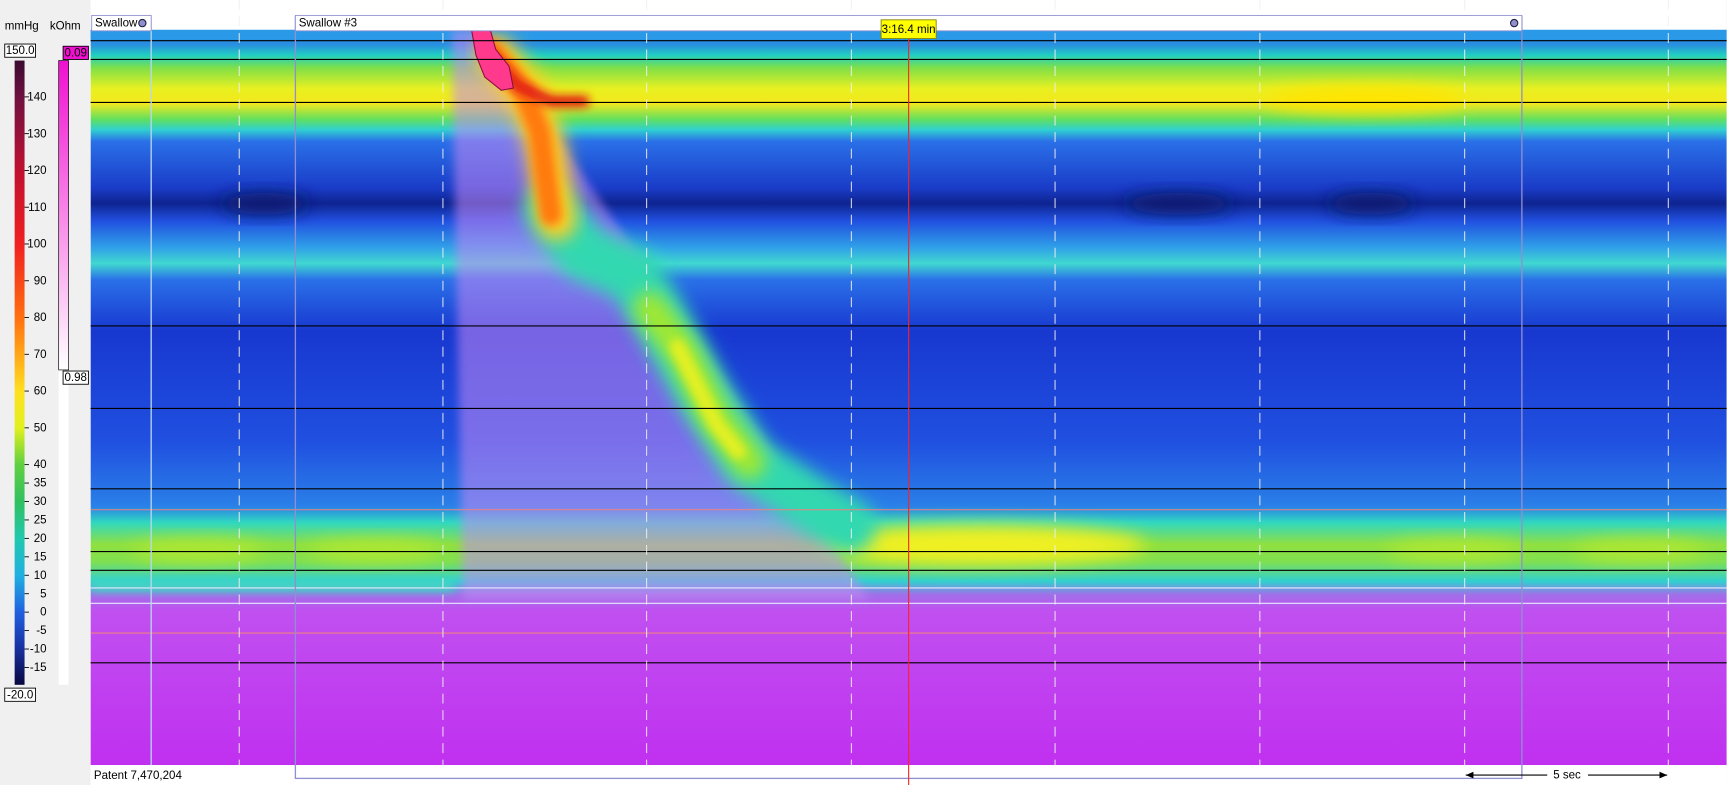 This screenshot has width=1727, height=785. What do you see at coordinates (65, 26) in the screenshot?
I see `impedance-unit: kOhm` at bounding box center [65, 26].